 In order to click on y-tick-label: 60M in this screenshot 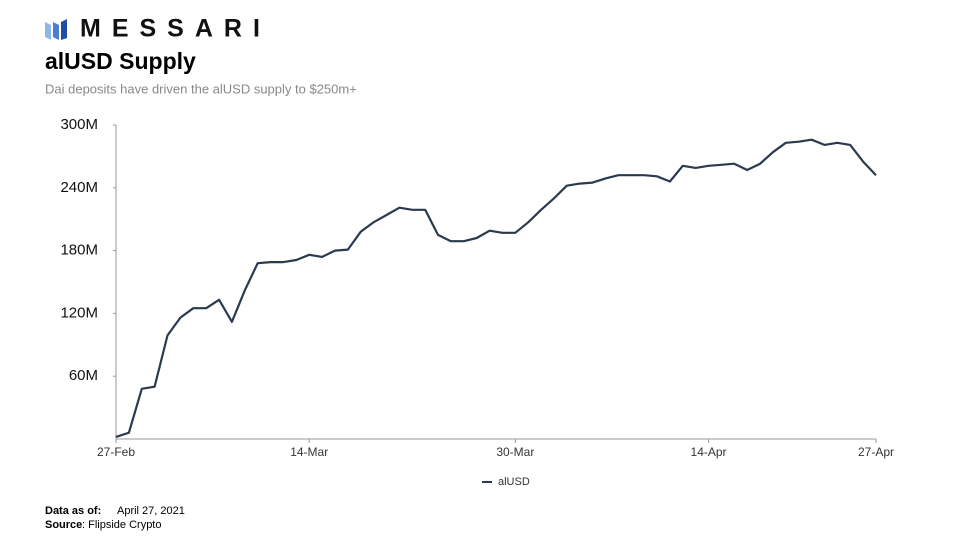, I will do `click(83, 375)`.